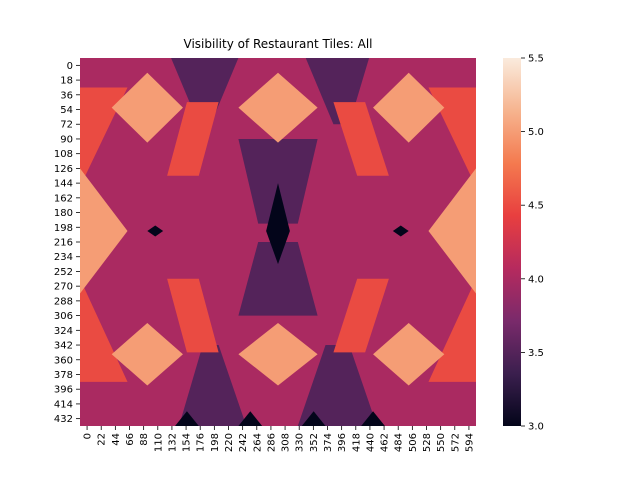 This screenshot has height=480, width=640. Describe the element at coordinates (536, 59) in the screenshot. I see `colorbar-tick-label: 5.5` at that location.